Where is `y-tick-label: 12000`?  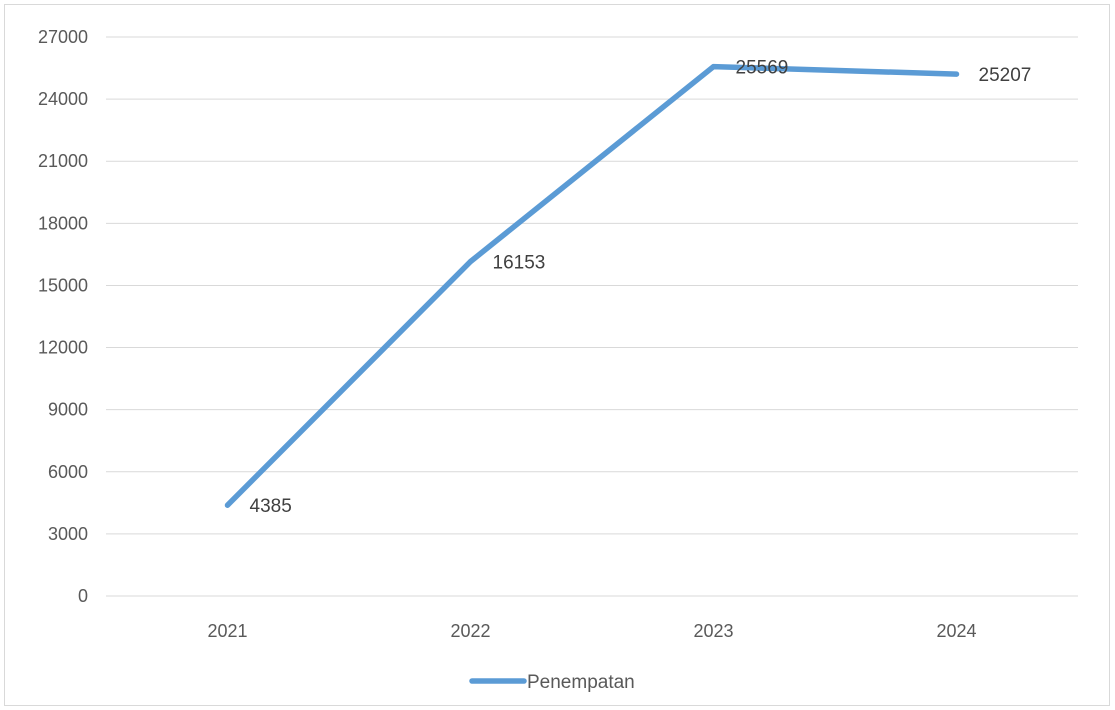 y-tick-label: 12000 is located at coordinates (63, 348).